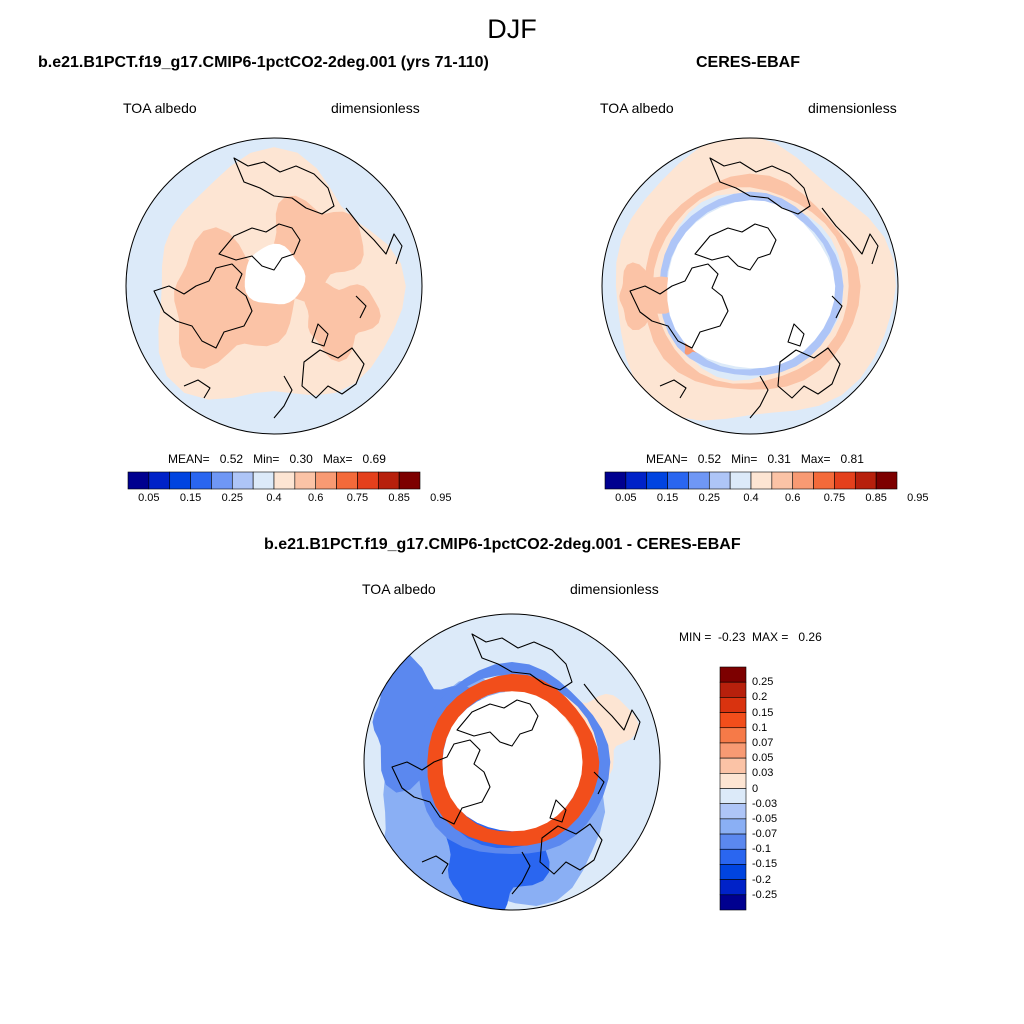 Image resolution: width=1024 pixels, height=1024 pixels. I want to click on polar-map-model, so click(274, 286).